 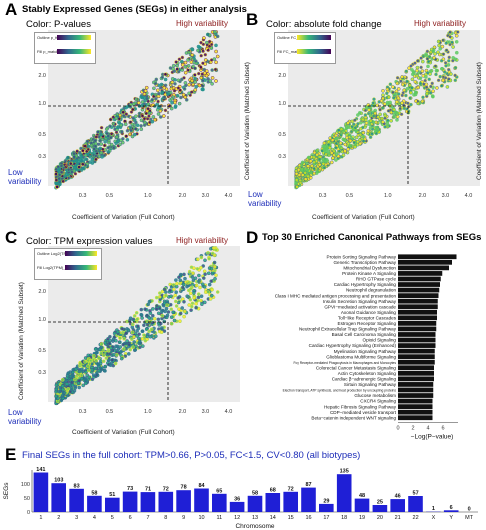 I want to click on chrom-category-label: 11, so click(x=219, y=518).